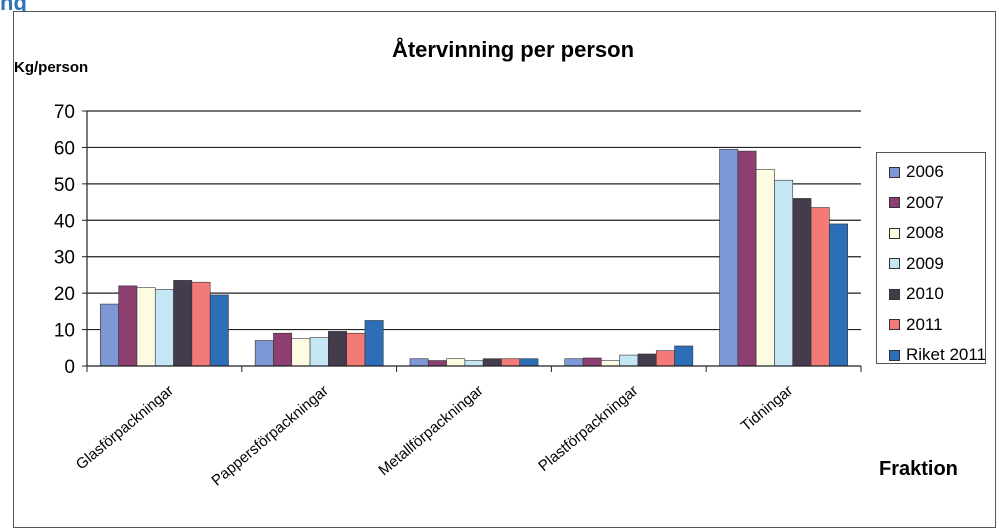 This screenshot has width=999, height=530. Describe the element at coordinates (264, 353) in the screenshot. I see `bar-2006-pappersf-rpackningar` at that location.